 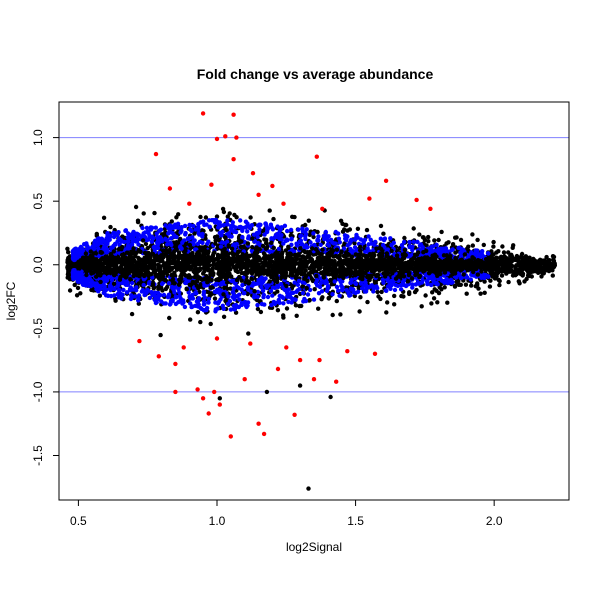 I want to click on chart-title: Fold change vs average abundance, so click(x=315, y=74).